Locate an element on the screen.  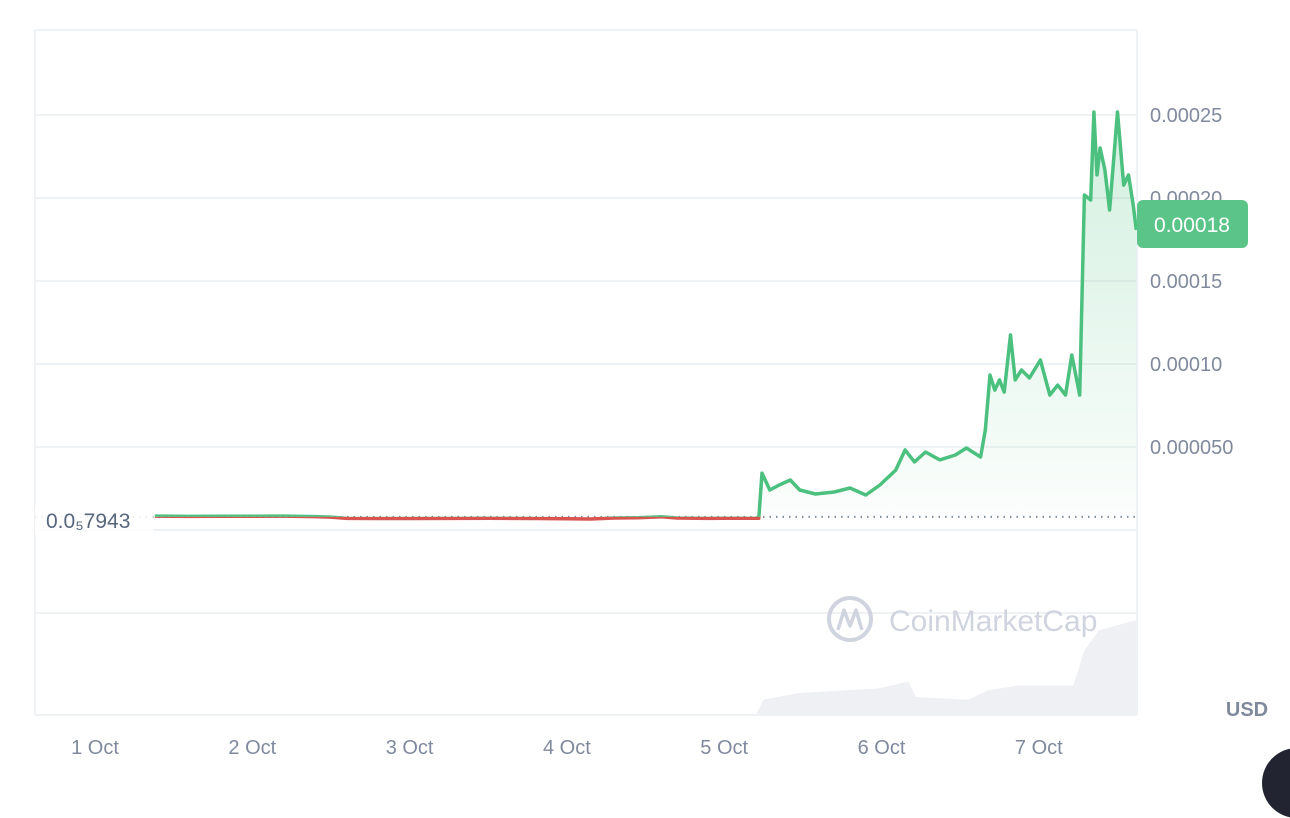
reference-price-label: 0.0₅7943 is located at coordinates (88, 521).